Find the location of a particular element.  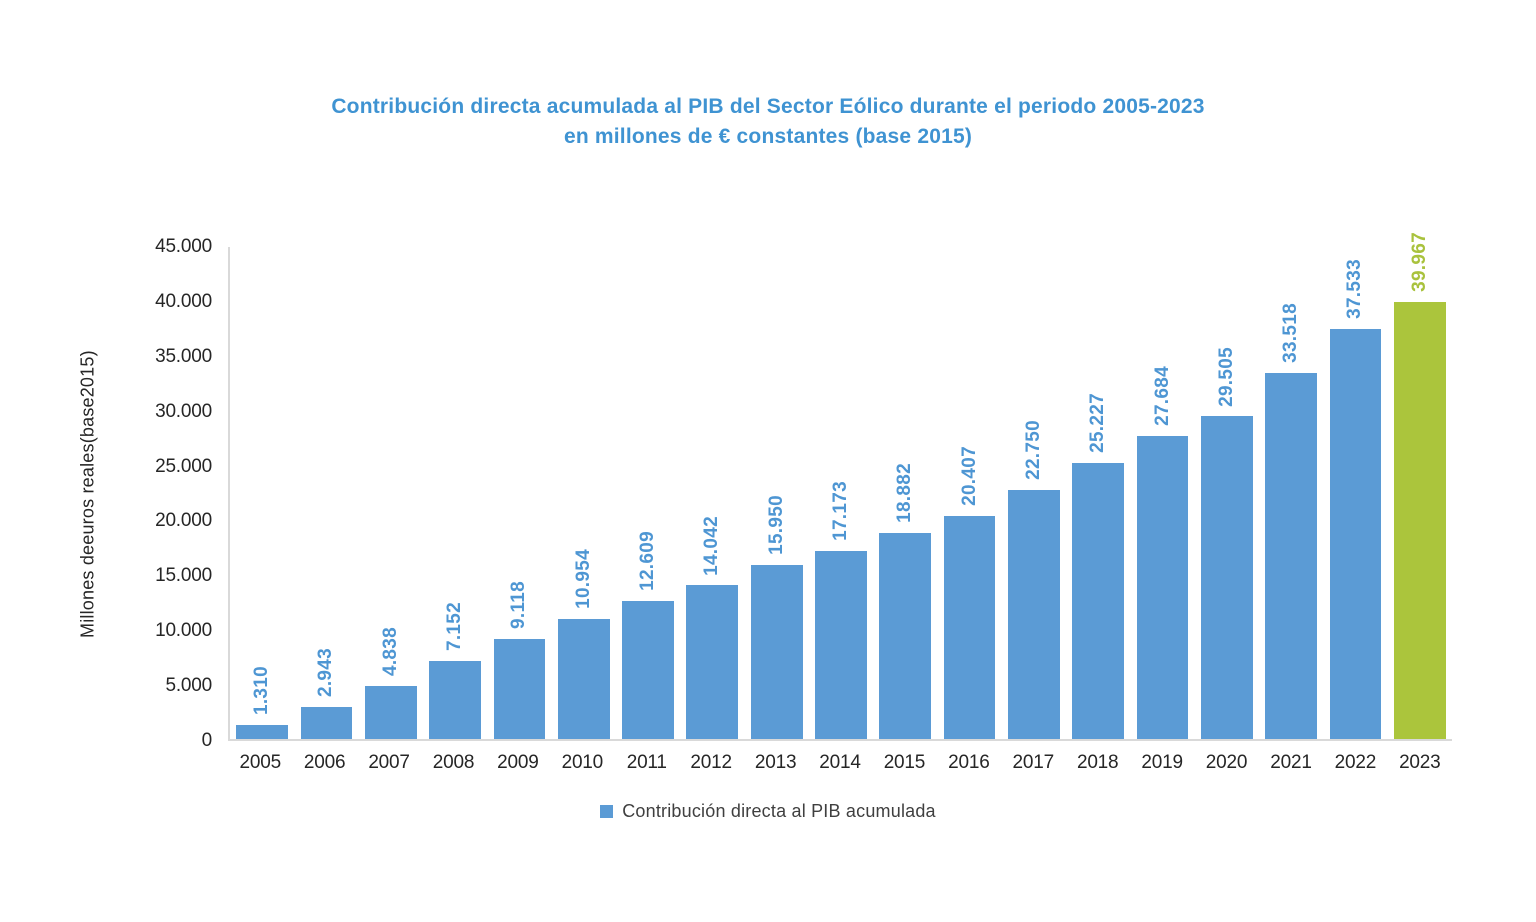

bar-slot-2008: 7.152 is located at coordinates (455, 493).